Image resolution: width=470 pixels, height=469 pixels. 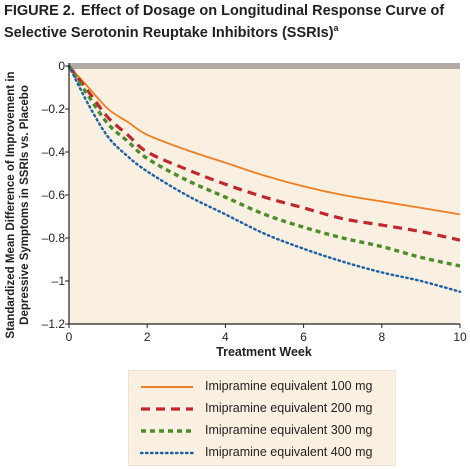 I want to click on baseline-band, so click(x=264, y=66).